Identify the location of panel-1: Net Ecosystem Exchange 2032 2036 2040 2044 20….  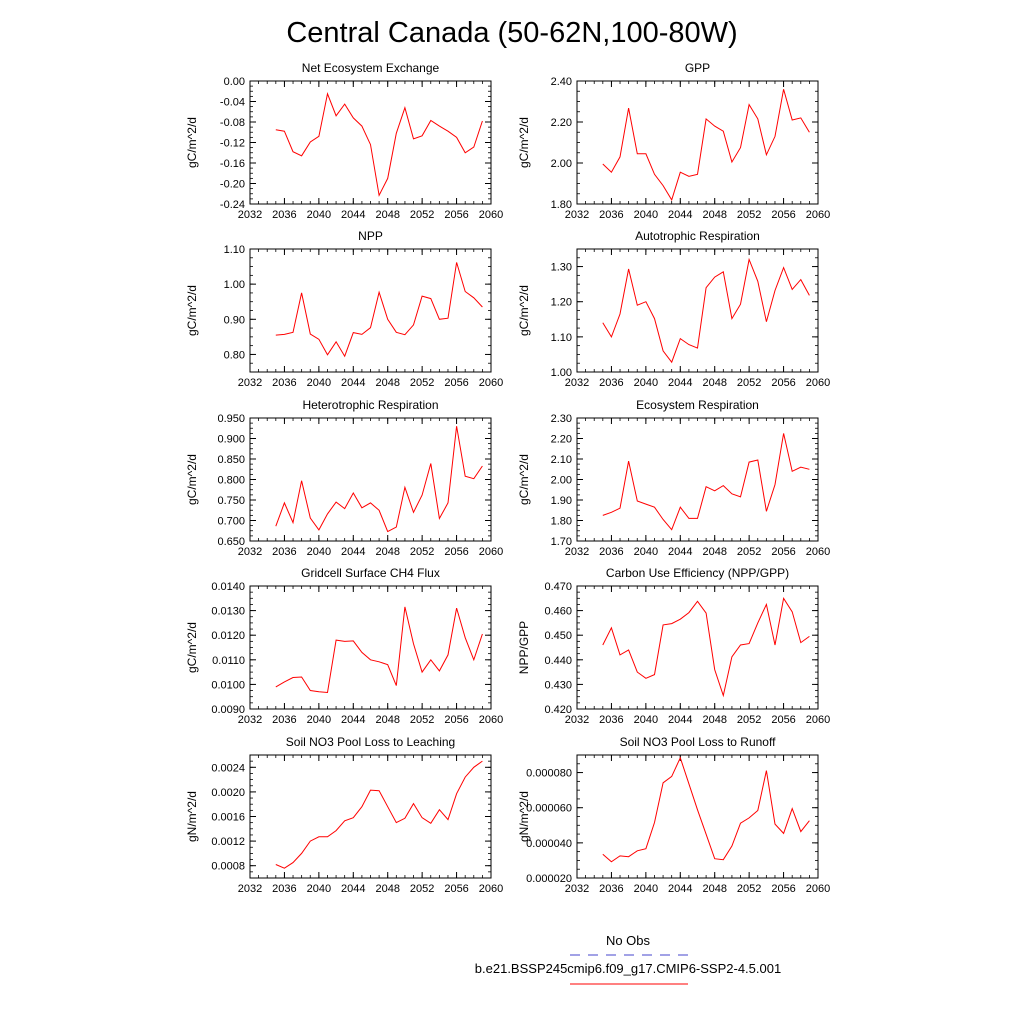
(344, 141).